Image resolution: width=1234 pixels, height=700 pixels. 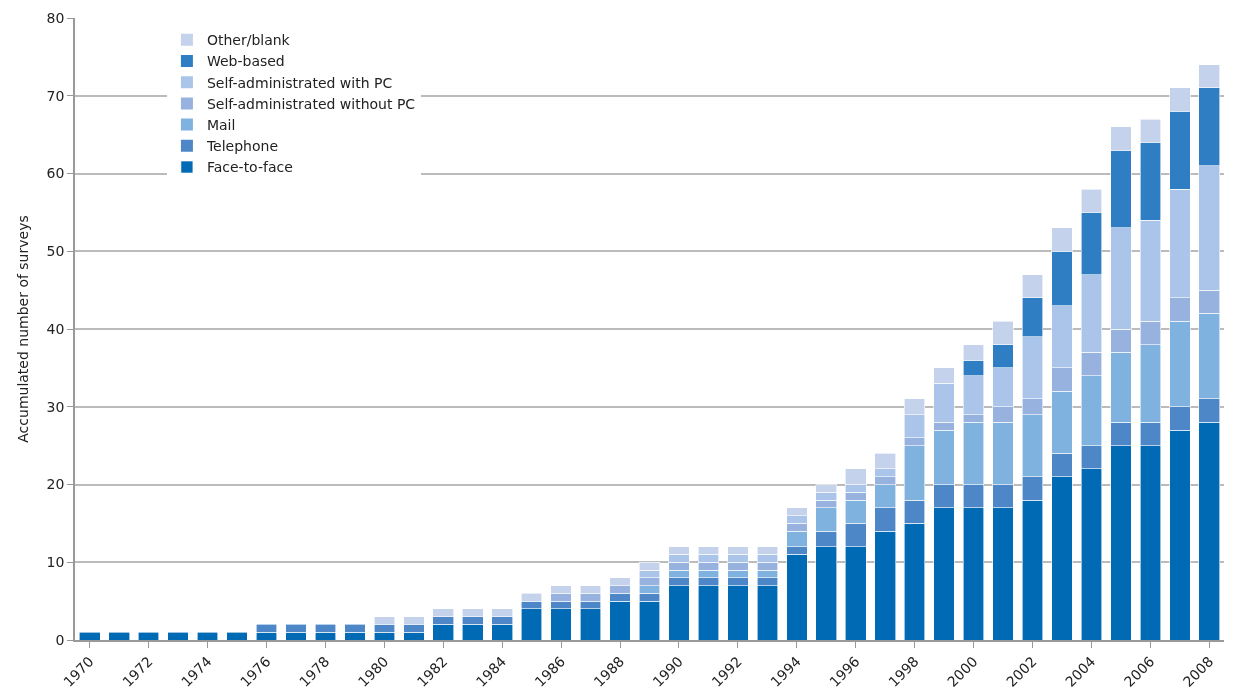 What do you see at coordinates (55, 406) in the screenshot?
I see `y-tick-label: 30` at bounding box center [55, 406].